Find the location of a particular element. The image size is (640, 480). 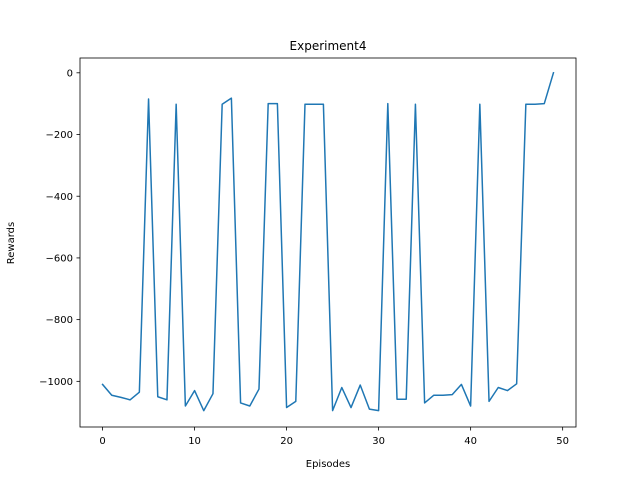

y-axis-label: Rewards is located at coordinates (11, 243).